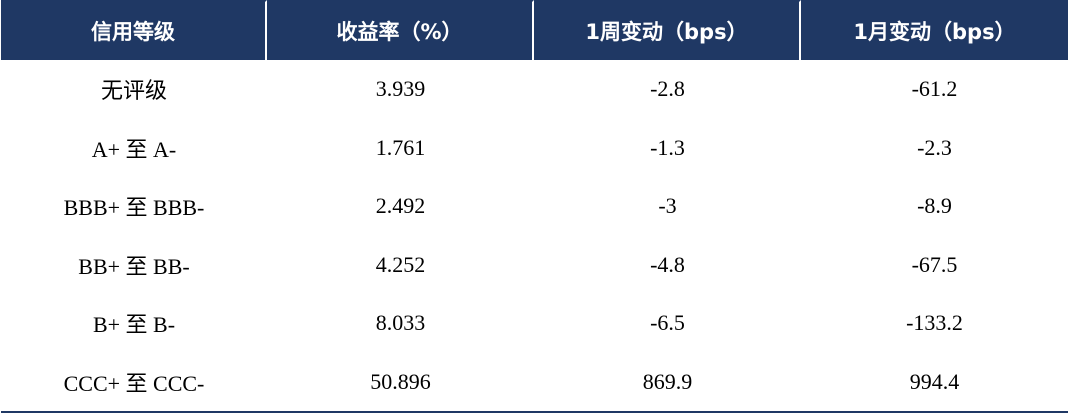 The width and height of the screenshot is (1069, 419). I want to click on cell-credit-grade: A+ 至 A-, so click(134, 147).